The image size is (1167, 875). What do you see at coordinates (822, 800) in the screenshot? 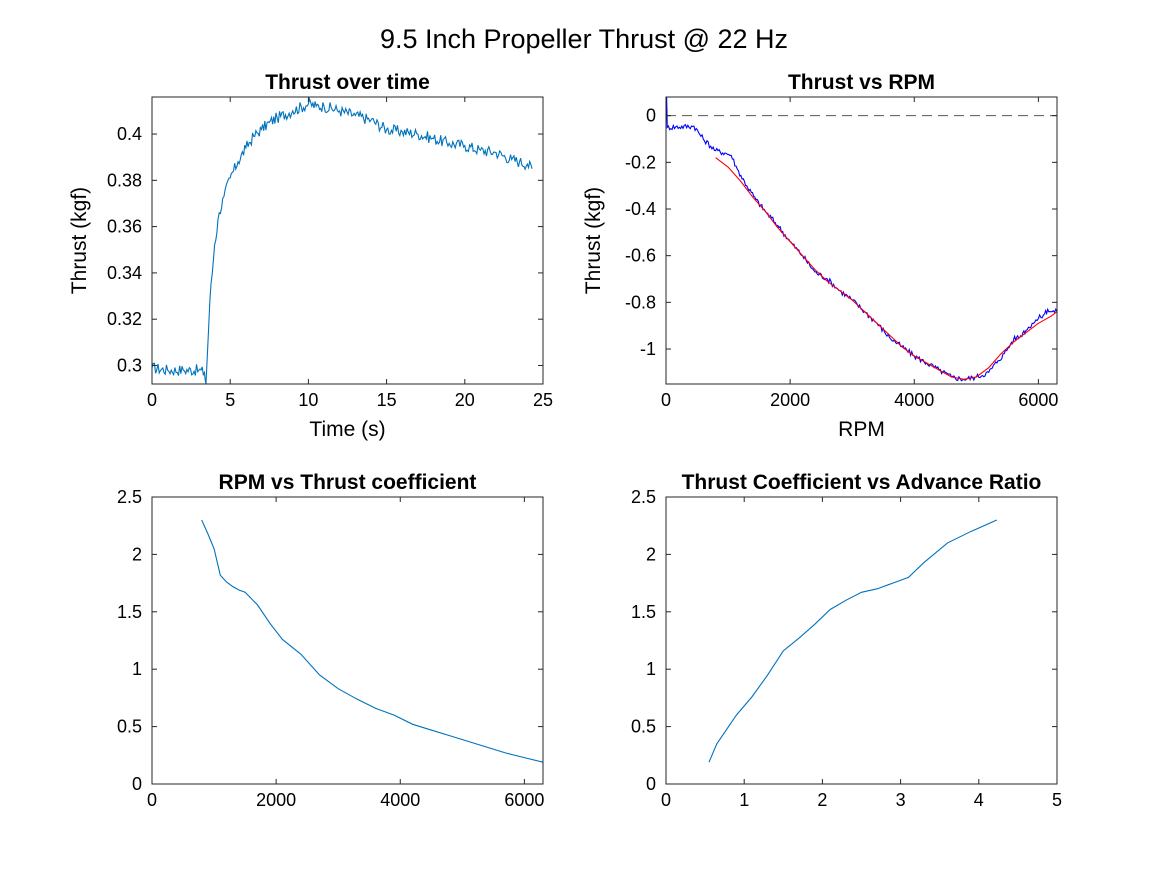
I see `x-tick-label: 2` at bounding box center [822, 800].